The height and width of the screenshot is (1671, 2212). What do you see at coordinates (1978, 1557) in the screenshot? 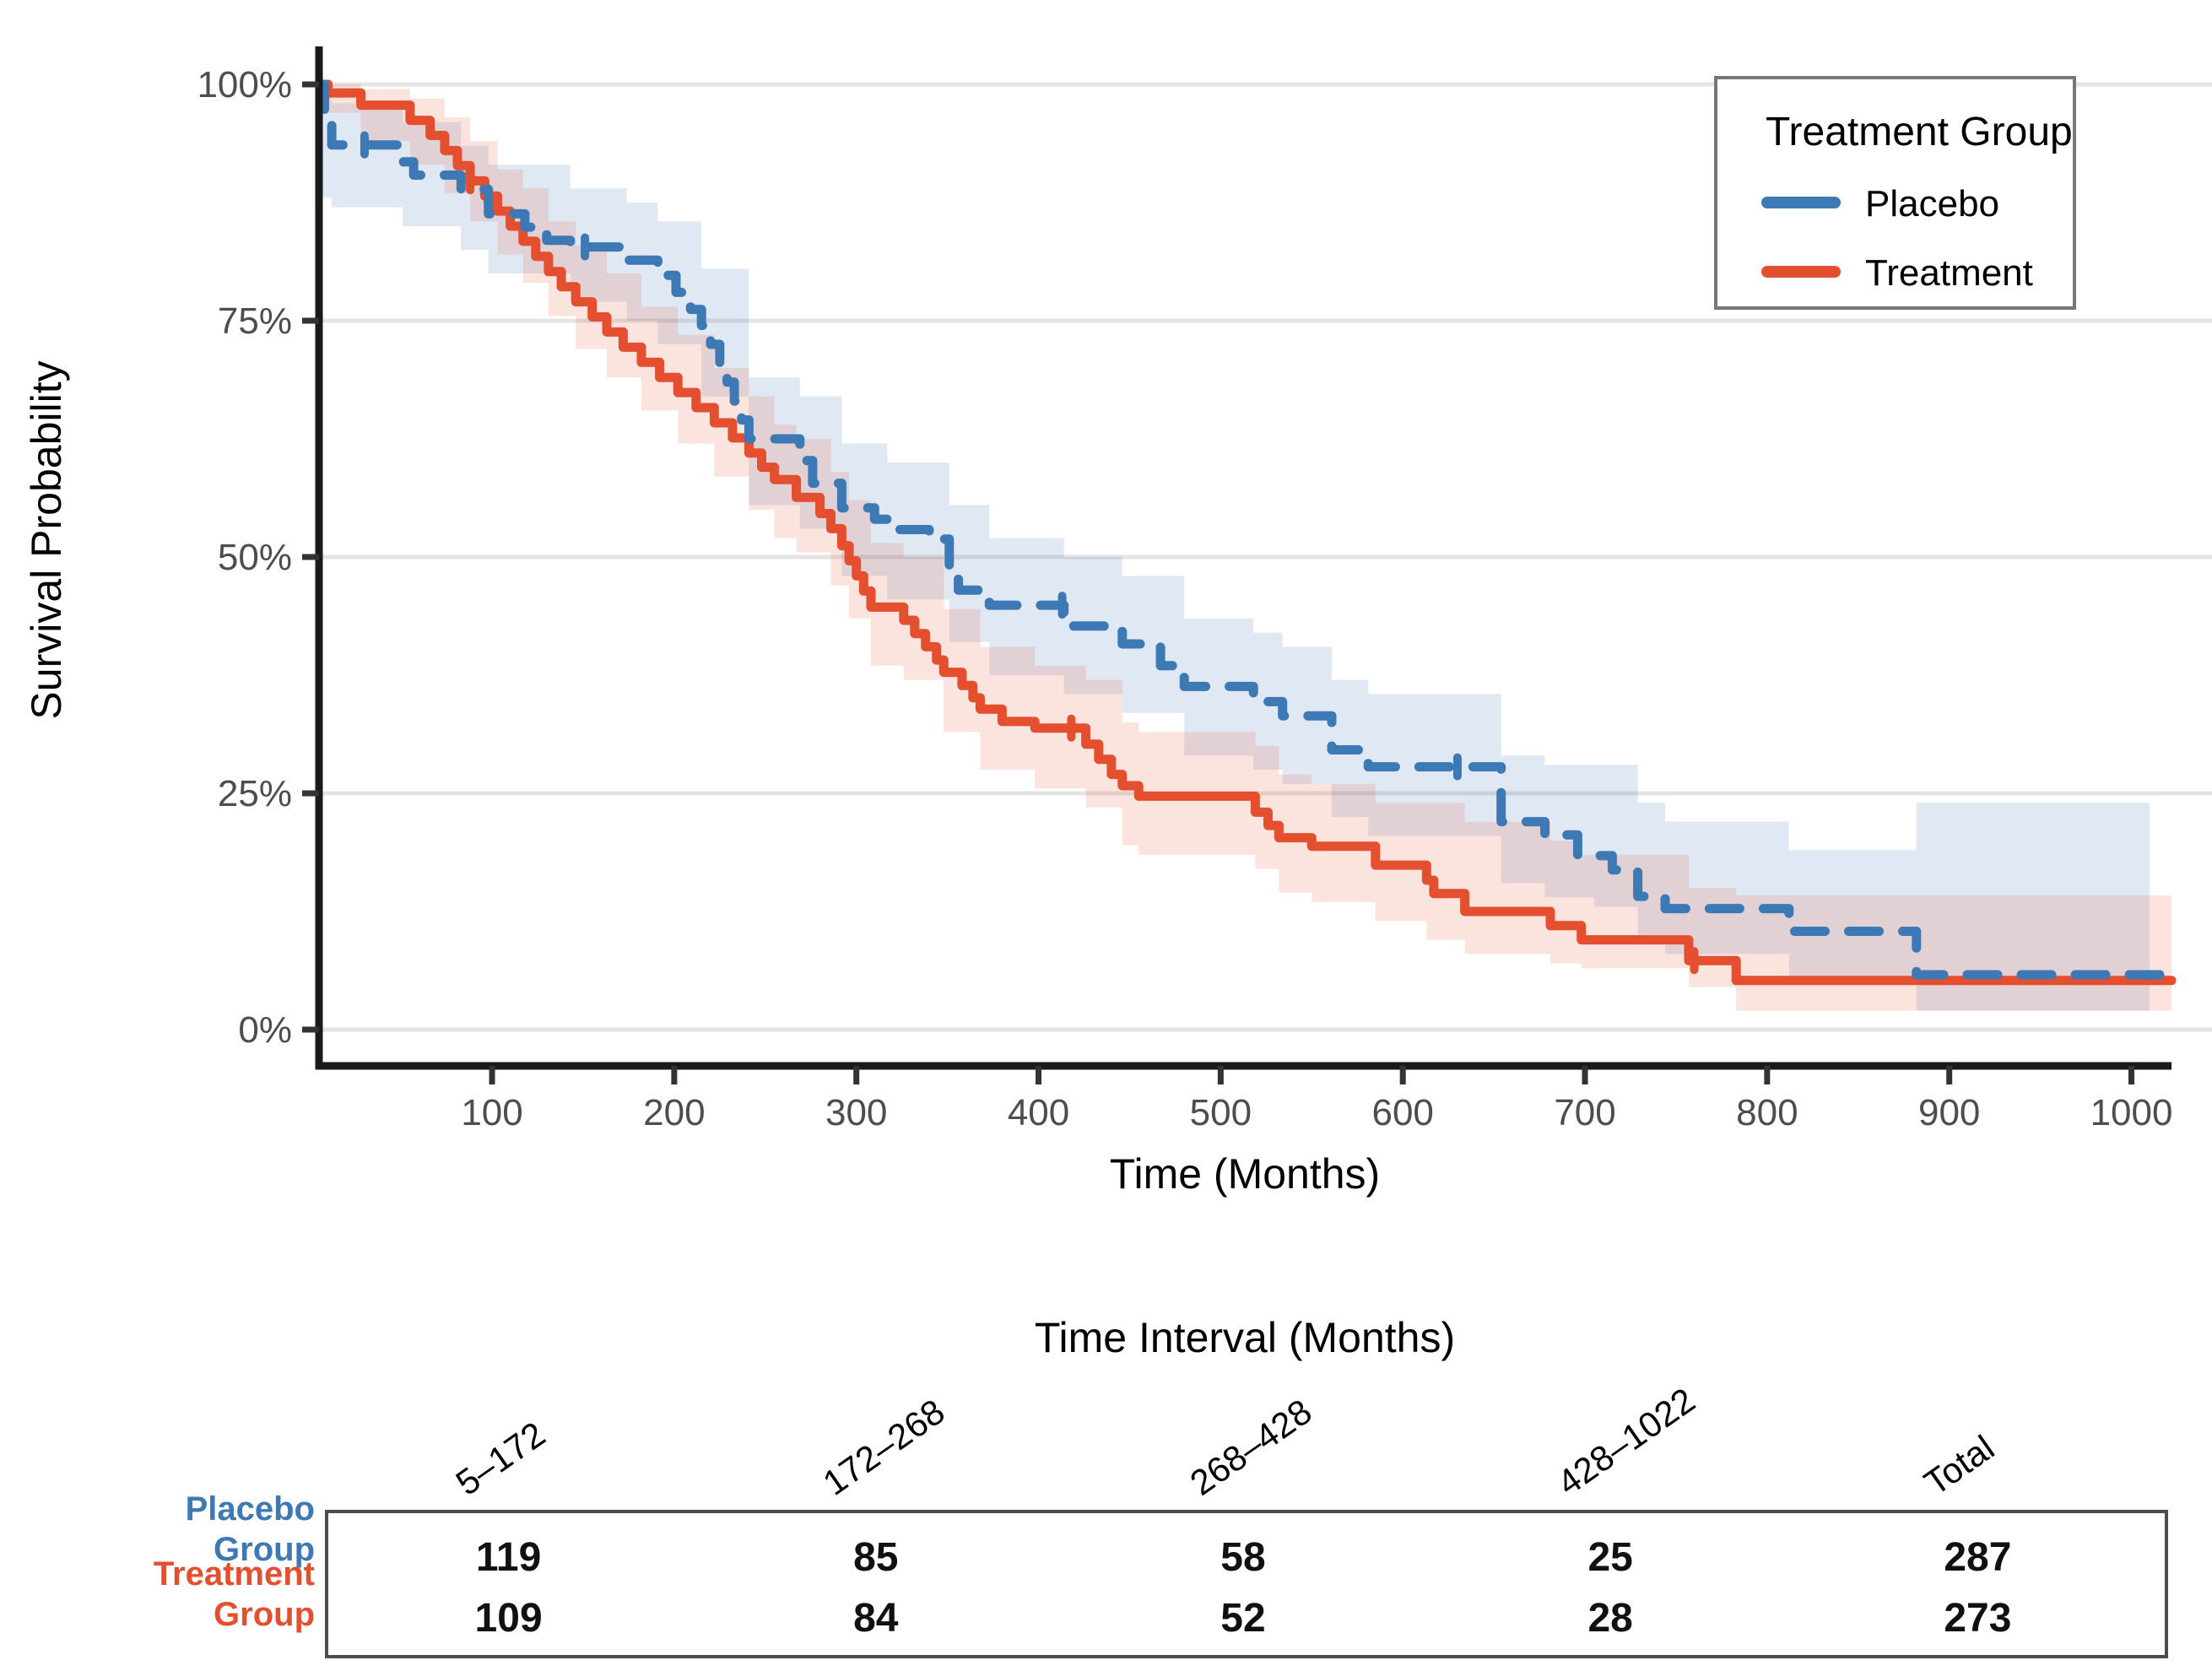
I see `risk-count-placebo-group: 287` at bounding box center [1978, 1557].